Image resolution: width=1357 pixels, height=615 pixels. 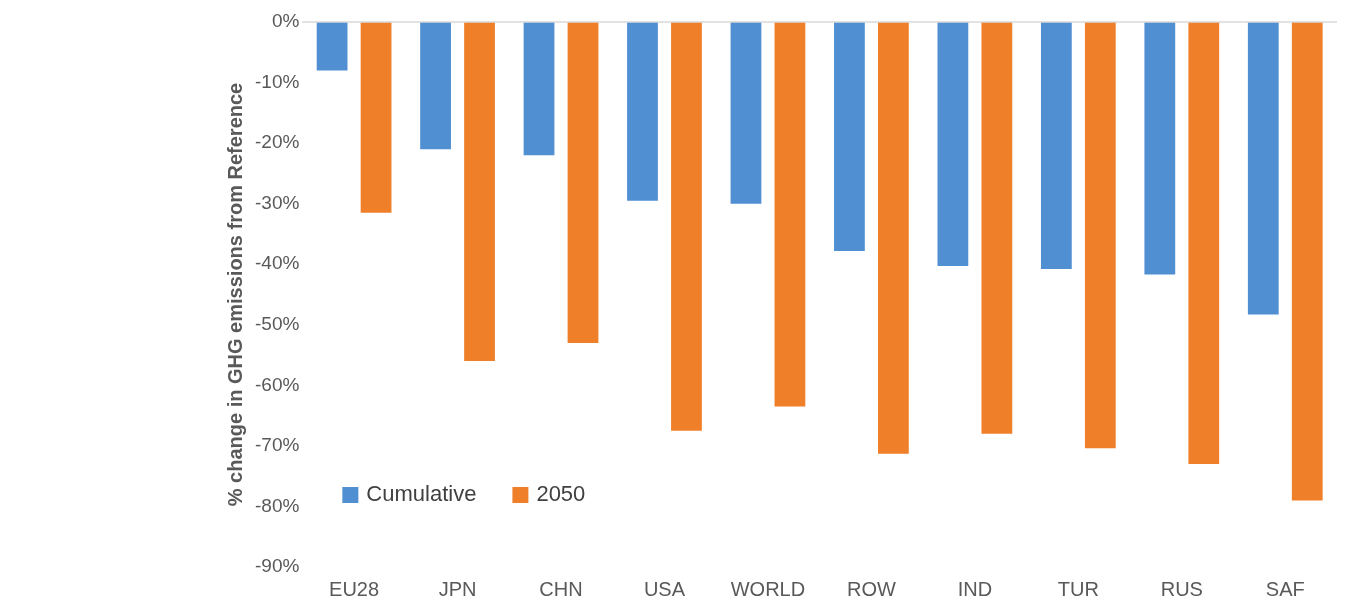 What do you see at coordinates (421, 494) in the screenshot?
I see `legend-label: Cumulative` at bounding box center [421, 494].